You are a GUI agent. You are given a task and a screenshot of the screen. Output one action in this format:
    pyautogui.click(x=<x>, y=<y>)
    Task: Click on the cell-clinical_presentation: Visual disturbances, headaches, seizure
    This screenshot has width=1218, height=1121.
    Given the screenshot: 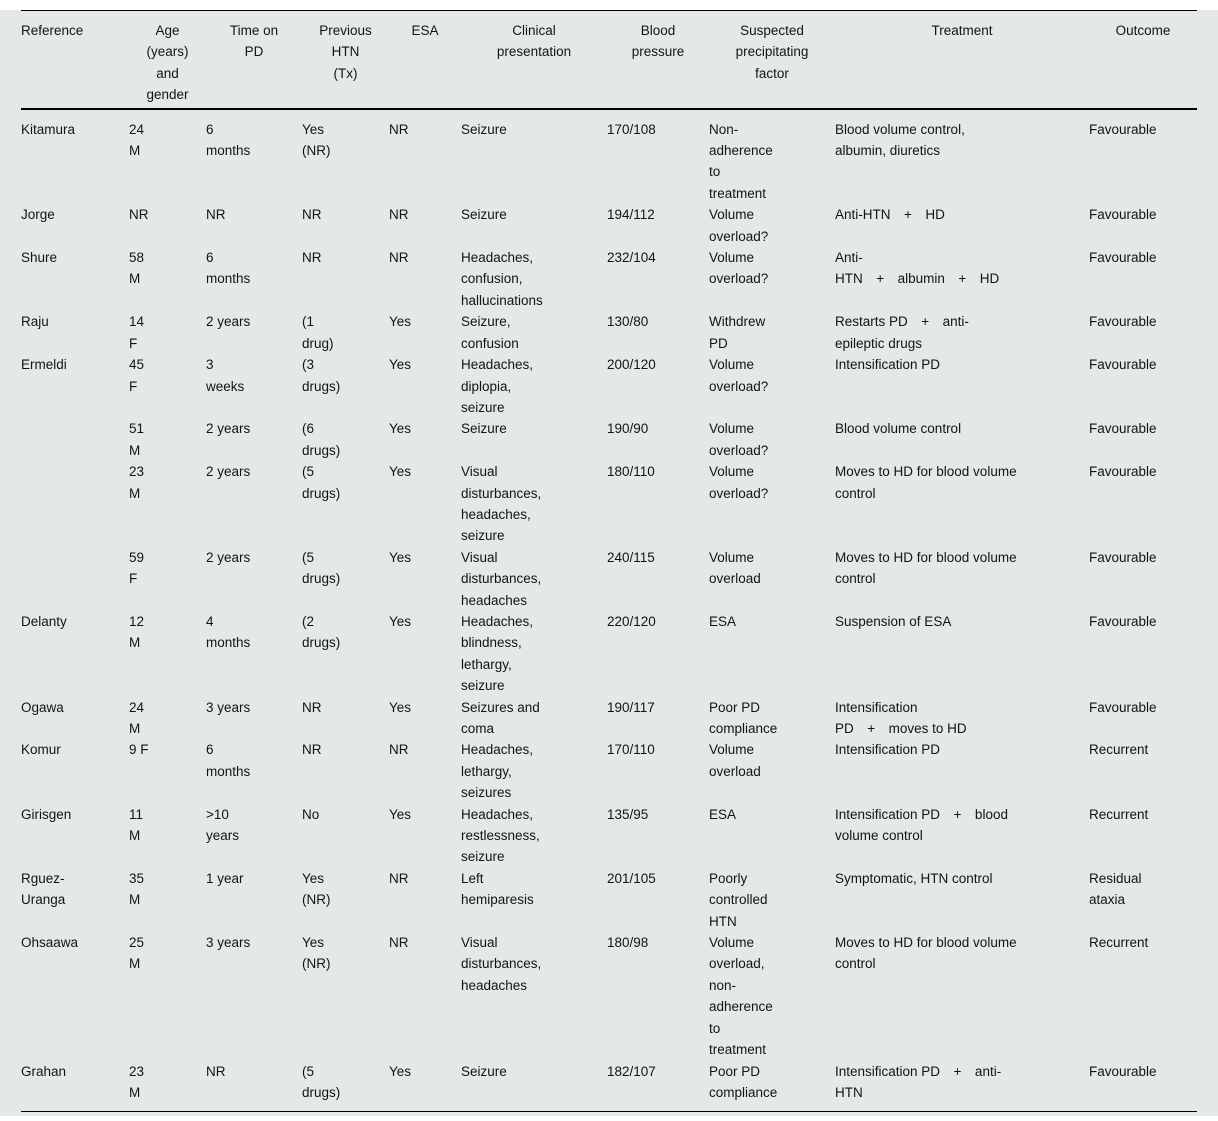 What is the action you would take?
    pyautogui.click(x=501, y=504)
    